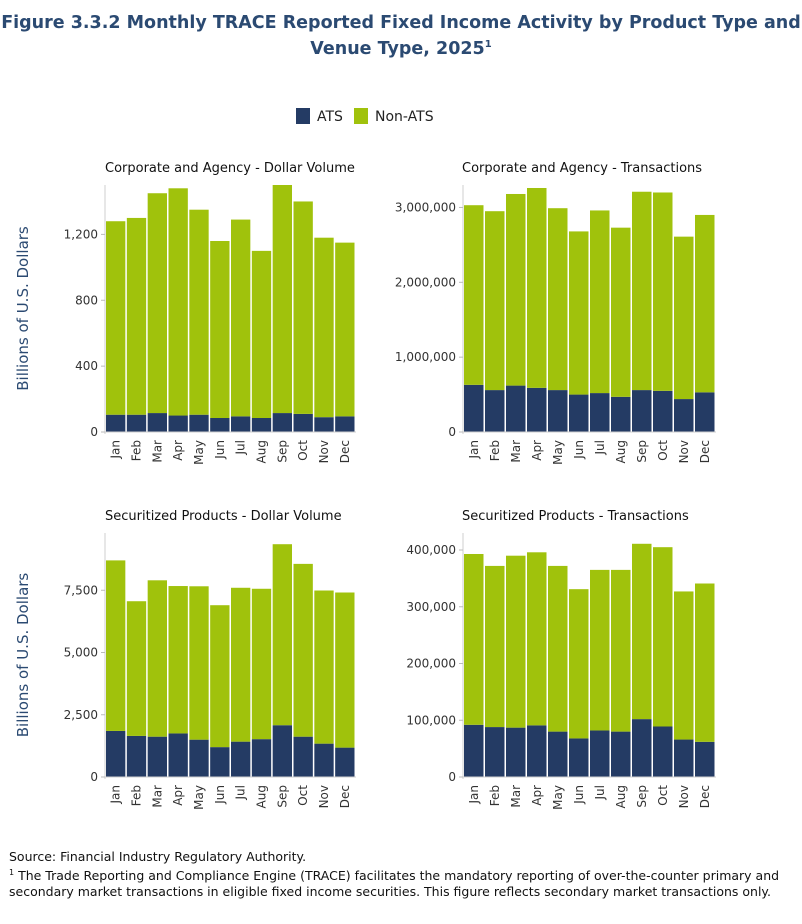  I want to click on x-tick-label: Jun, so click(220, 795).